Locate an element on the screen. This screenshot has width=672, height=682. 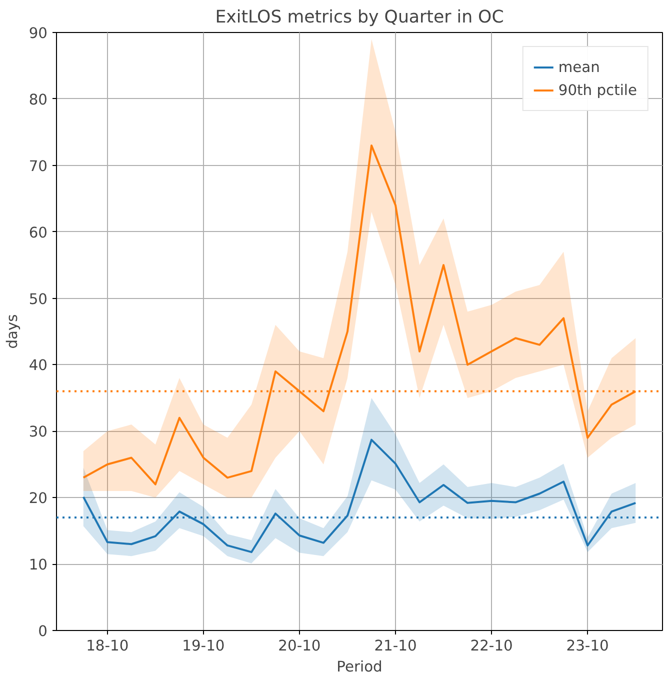
y-tick-label: 10 is located at coordinates (38, 565).